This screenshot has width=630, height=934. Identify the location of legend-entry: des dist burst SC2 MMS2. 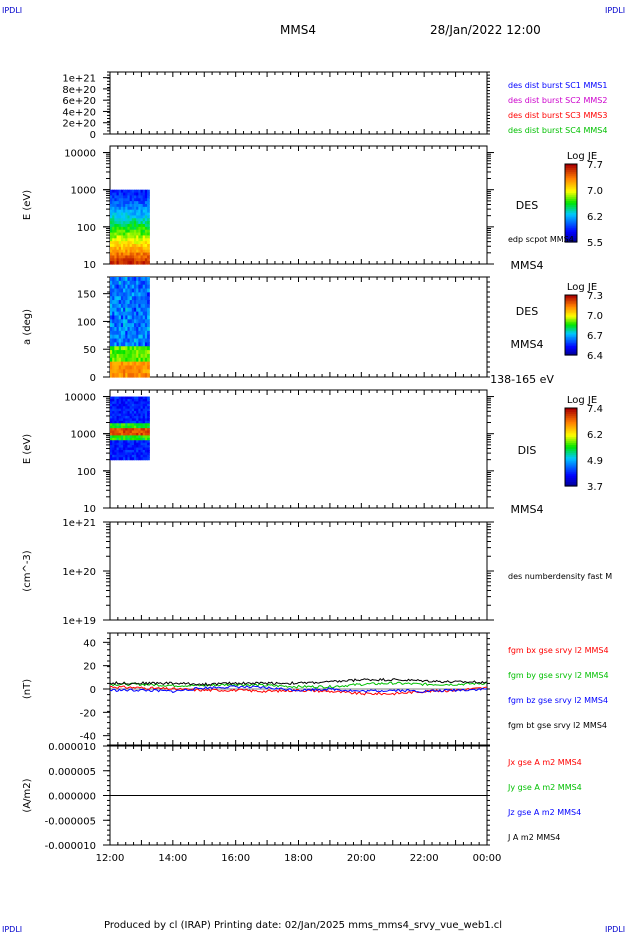
(557, 100).